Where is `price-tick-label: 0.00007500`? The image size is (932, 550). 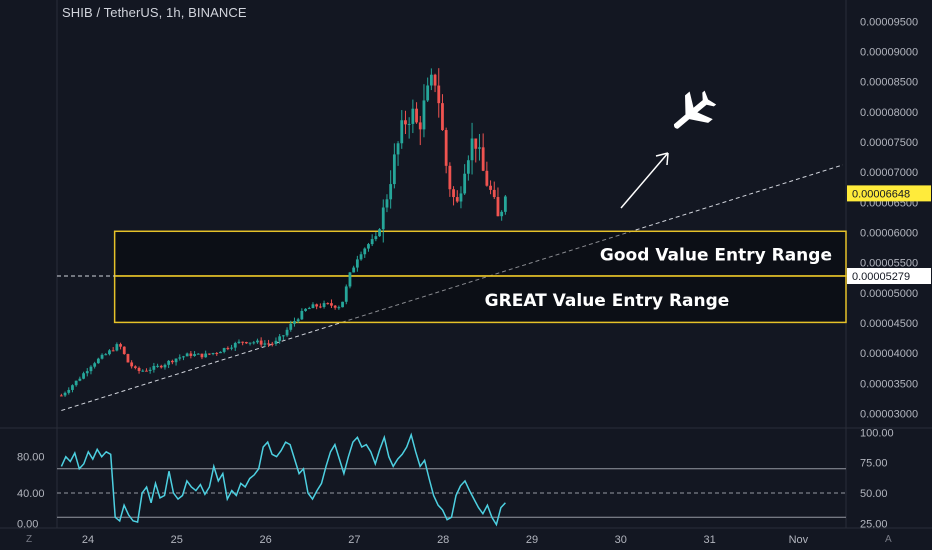 price-tick-label: 0.00007500 is located at coordinates (889, 143).